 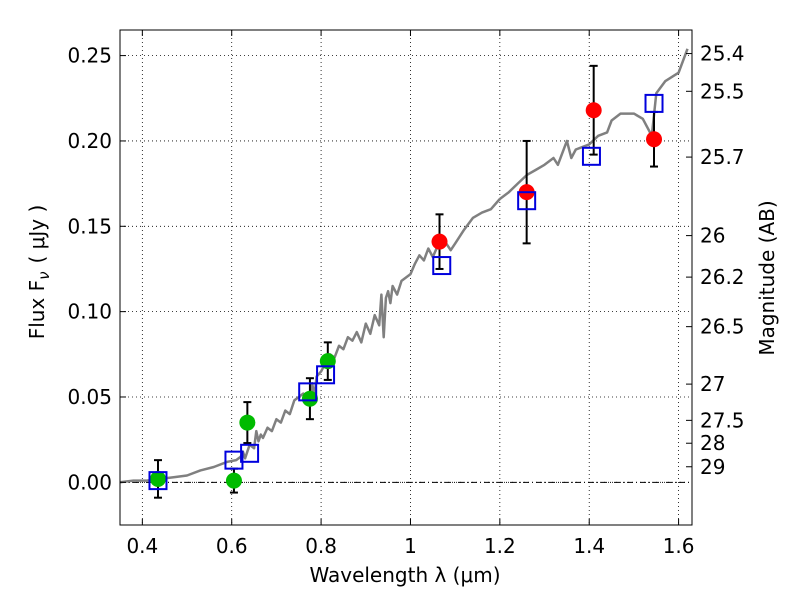 I want to click on y-axis-label-text: Flux F, so click(x=37, y=309).